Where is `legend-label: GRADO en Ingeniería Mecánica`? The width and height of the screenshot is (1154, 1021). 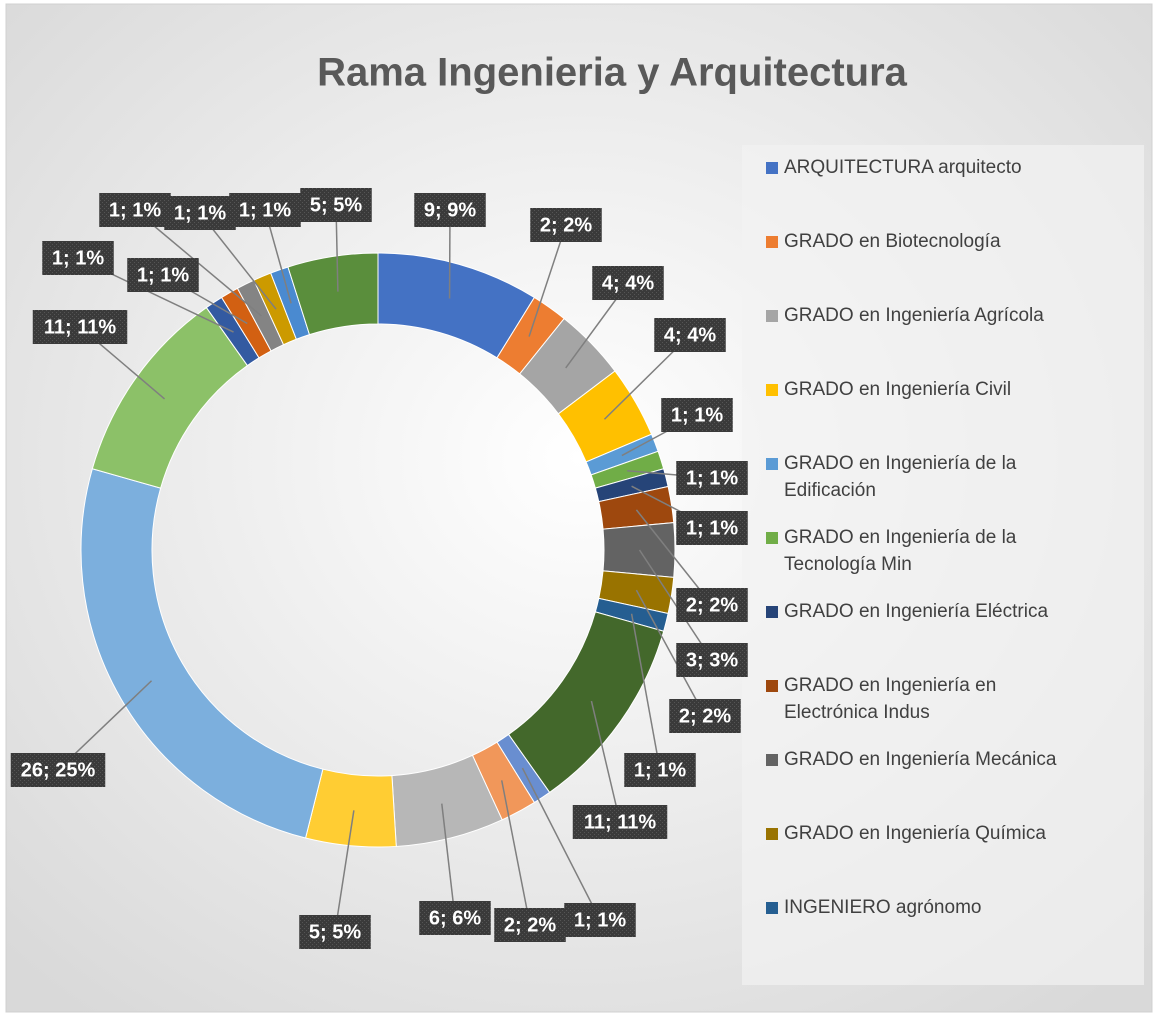 legend-label: GRADO en Ingeniería Mecánica is located at coordinates (920, 759).